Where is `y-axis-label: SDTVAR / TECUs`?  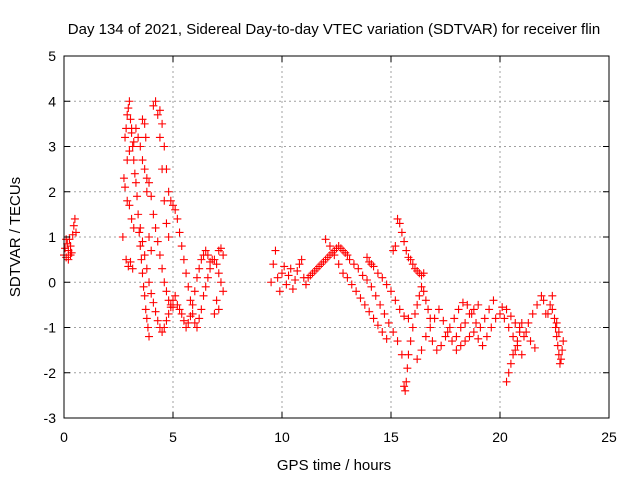 y-axis-label: SDTVAR / TECUs is located at coordinates (15, 237).